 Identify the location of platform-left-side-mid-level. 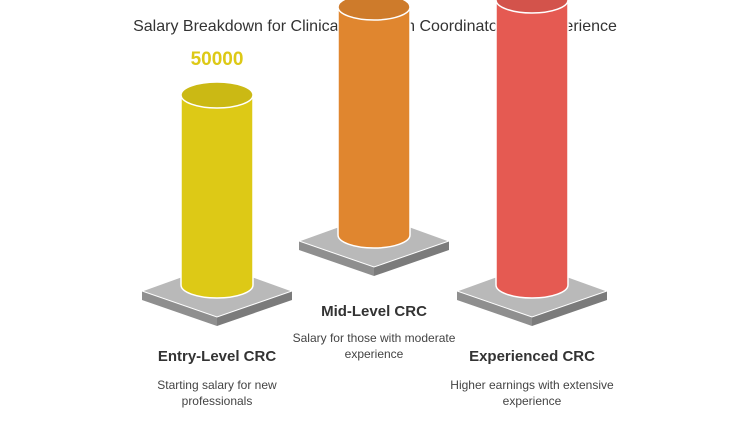
(336, 258).